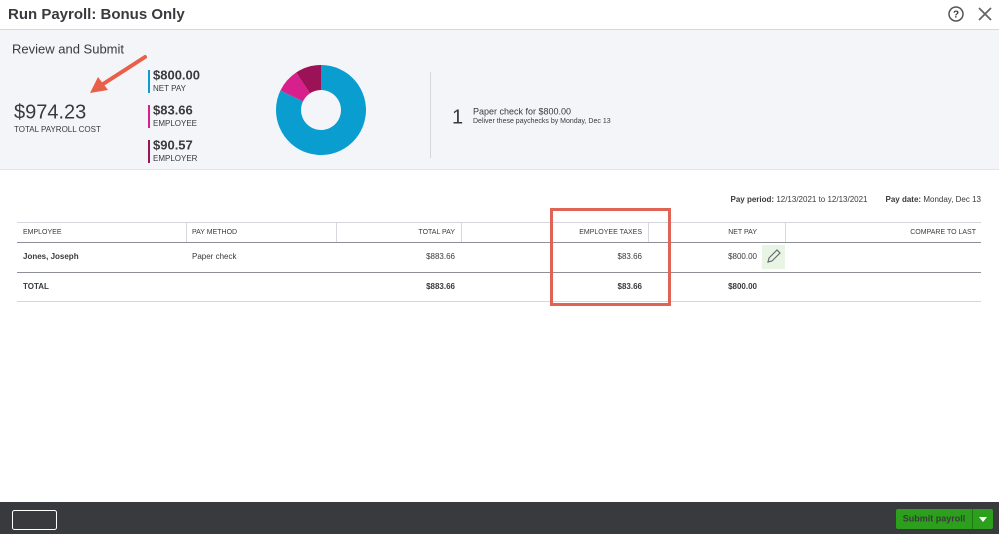 The width and height of the screenshot is (999, 534). What do you see at coordinates (51, 256) in the screenshot?
I see `table-cell: Jones, Joseph` at bounding box center [51, 256].